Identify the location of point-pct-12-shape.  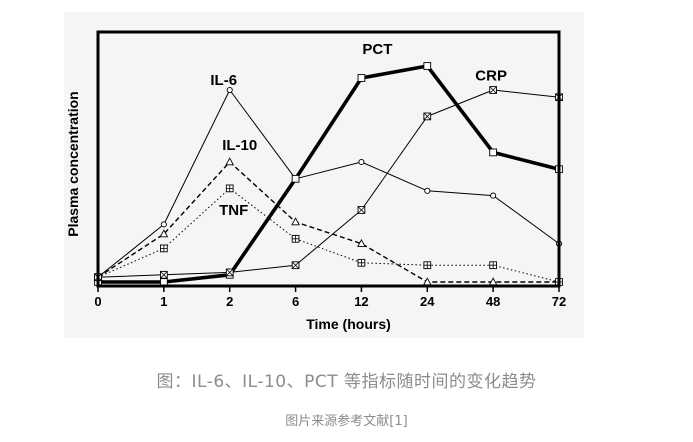
(361, 78).